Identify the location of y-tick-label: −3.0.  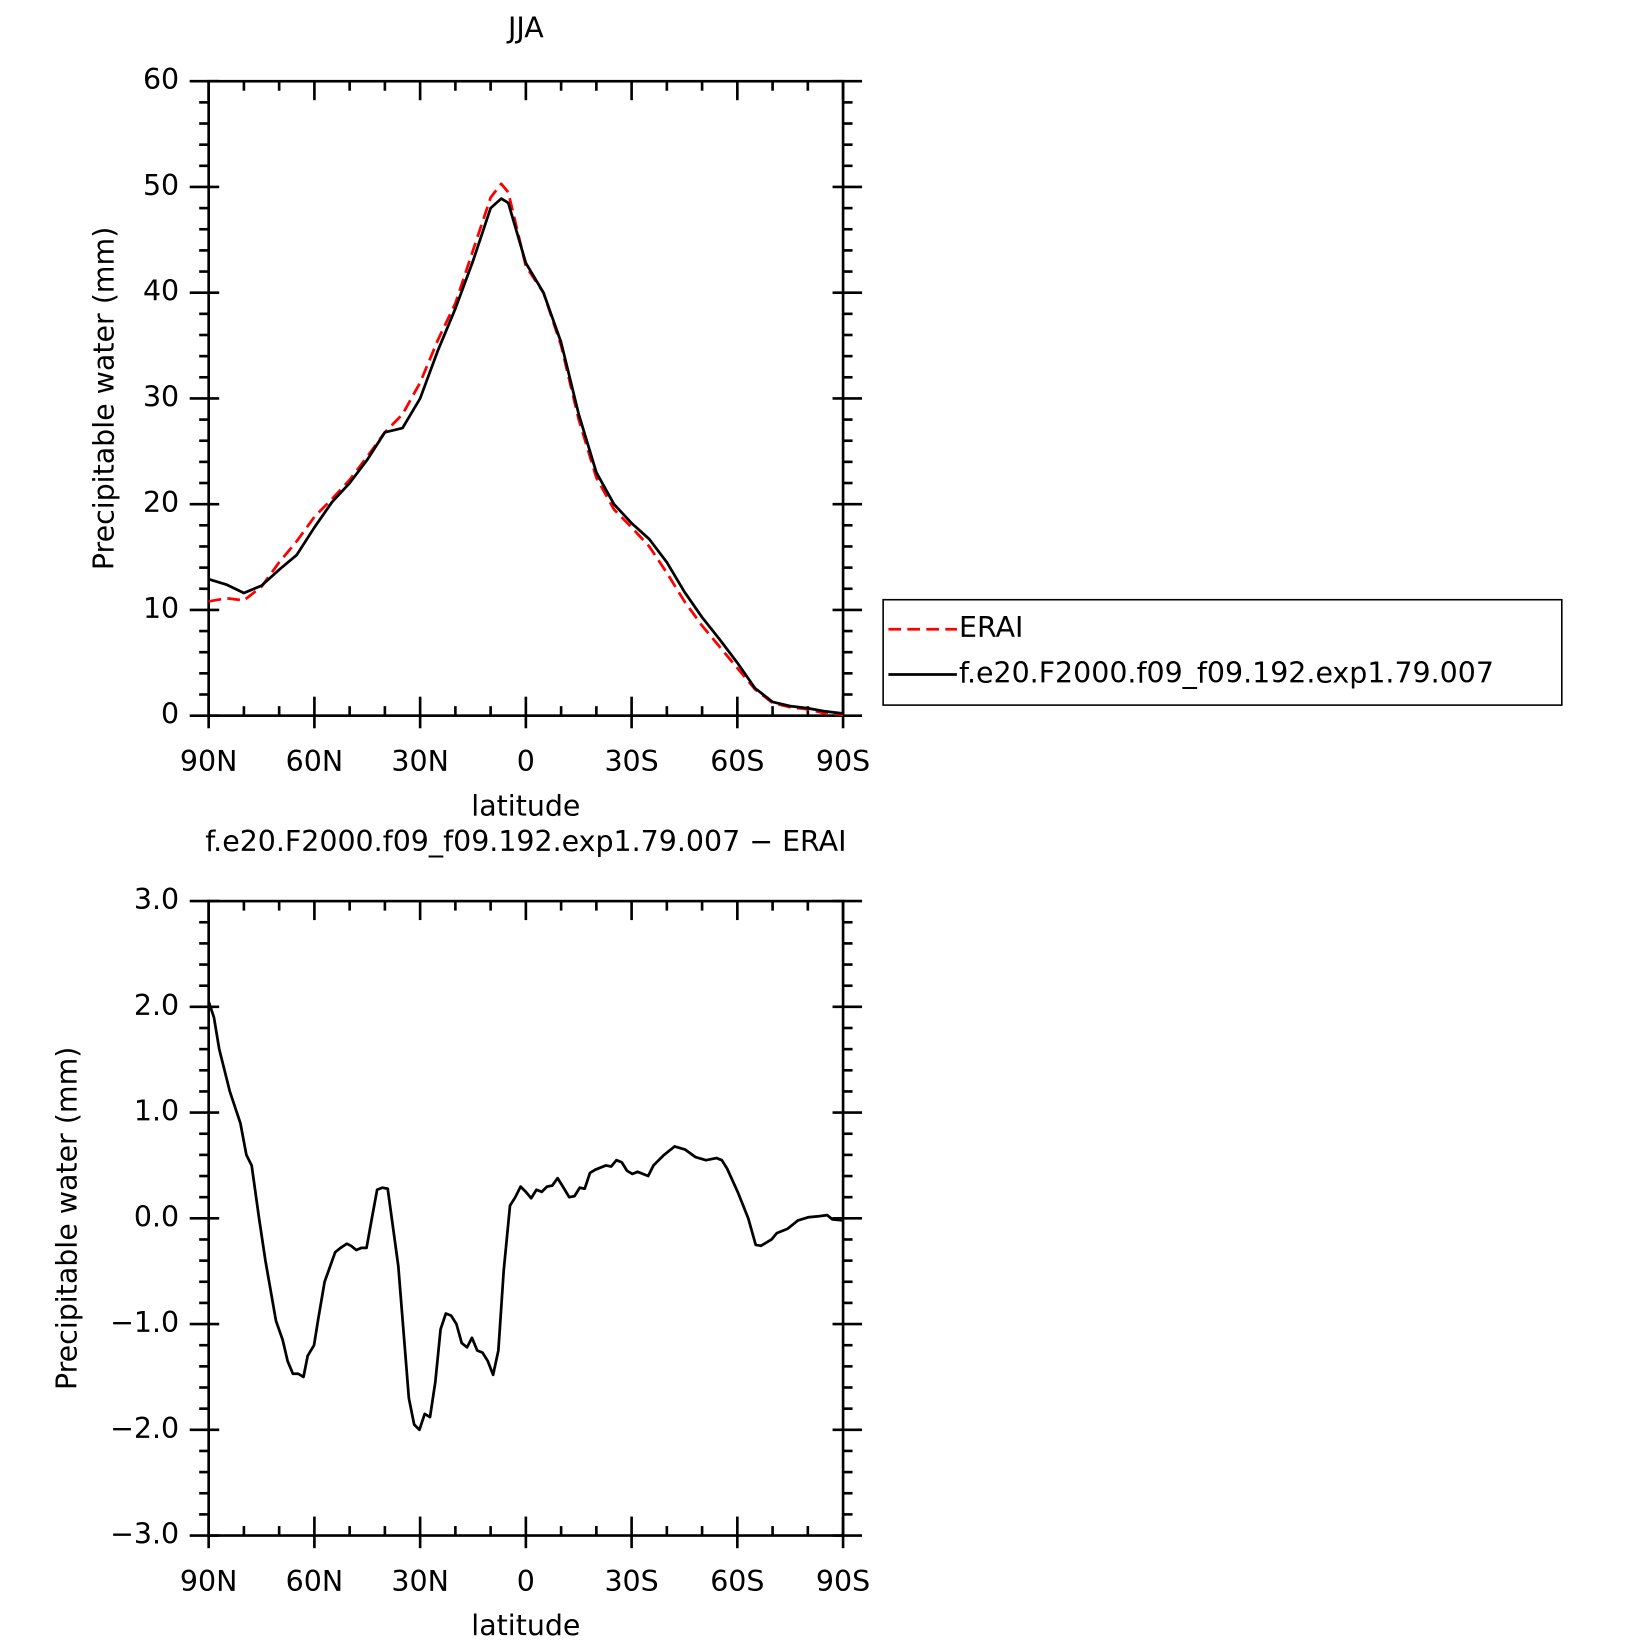
(144, 1534).